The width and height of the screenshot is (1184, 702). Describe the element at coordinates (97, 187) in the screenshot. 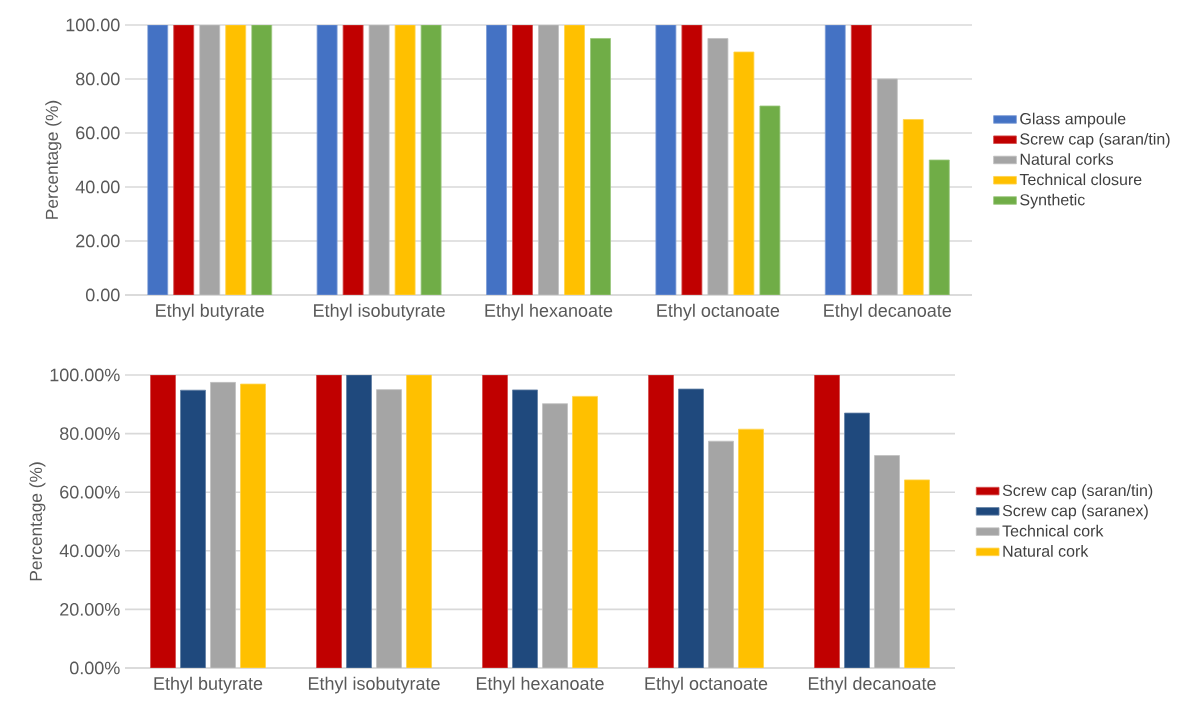

I see `y-tick-label: 40.00` at that location.